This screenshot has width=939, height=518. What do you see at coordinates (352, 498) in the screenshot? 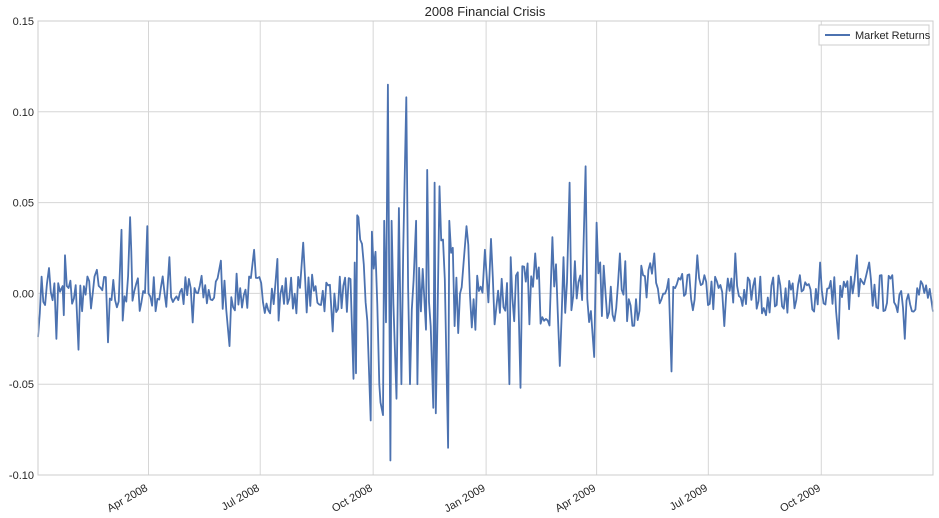
I see `x-tick-label: Oct 2008` at bounding box center [352, 498].